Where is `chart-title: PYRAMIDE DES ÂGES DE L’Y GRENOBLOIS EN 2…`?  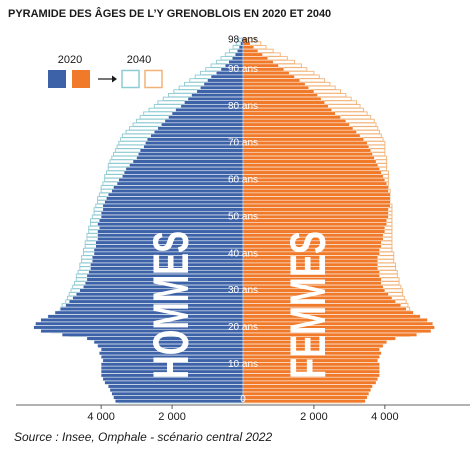 chart-title: PYRAMIDE DES ÂGES DE L’Y GRENOBLOIS EN 2… is located at coordinates (169, 13).